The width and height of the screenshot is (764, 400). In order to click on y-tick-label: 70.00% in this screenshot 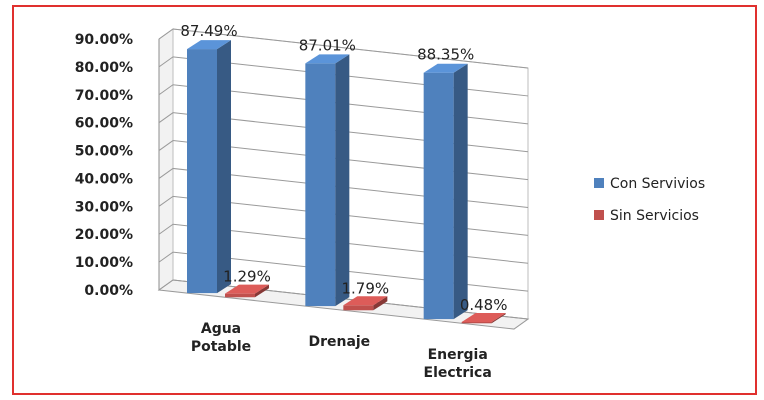, I will do `click(104, 96)`.